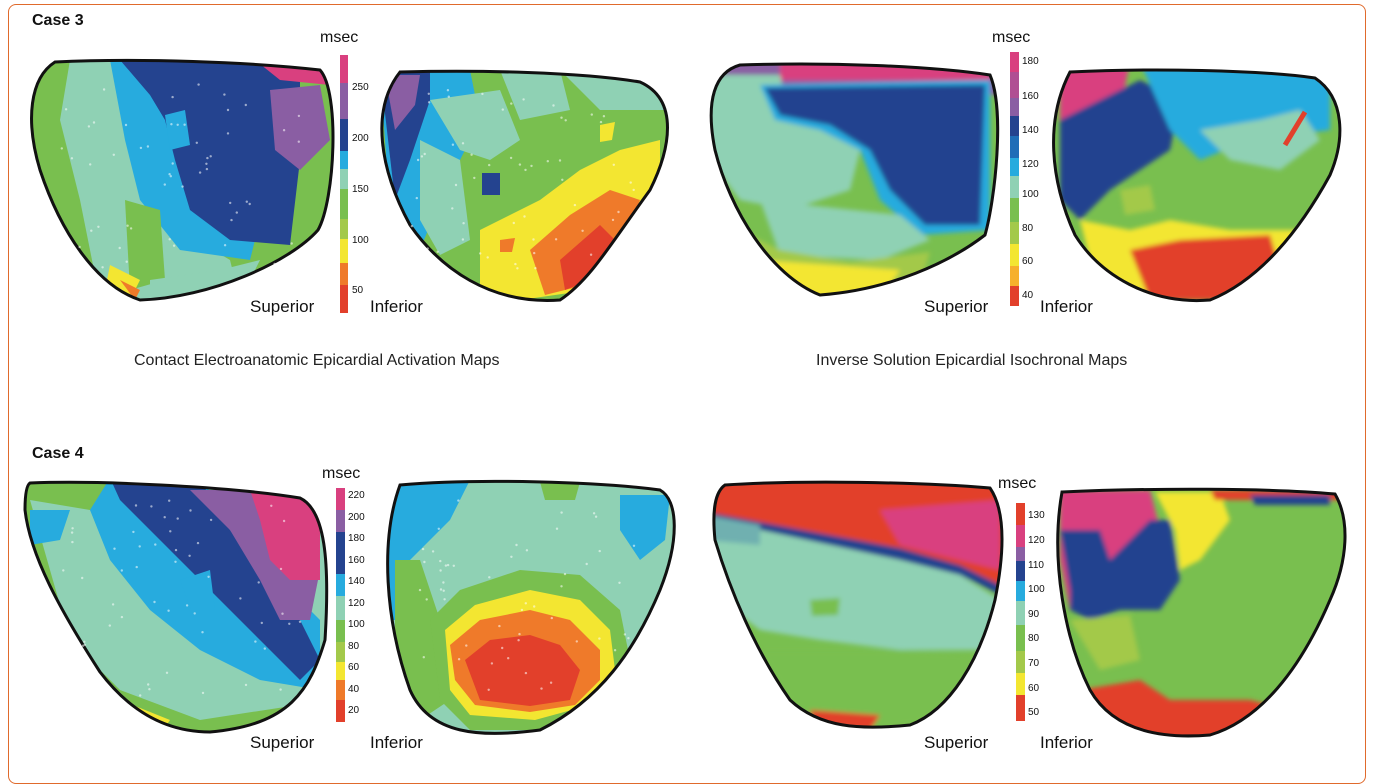  I want to click on case4-inverse-tick-110: 110, so click(1036, 565).